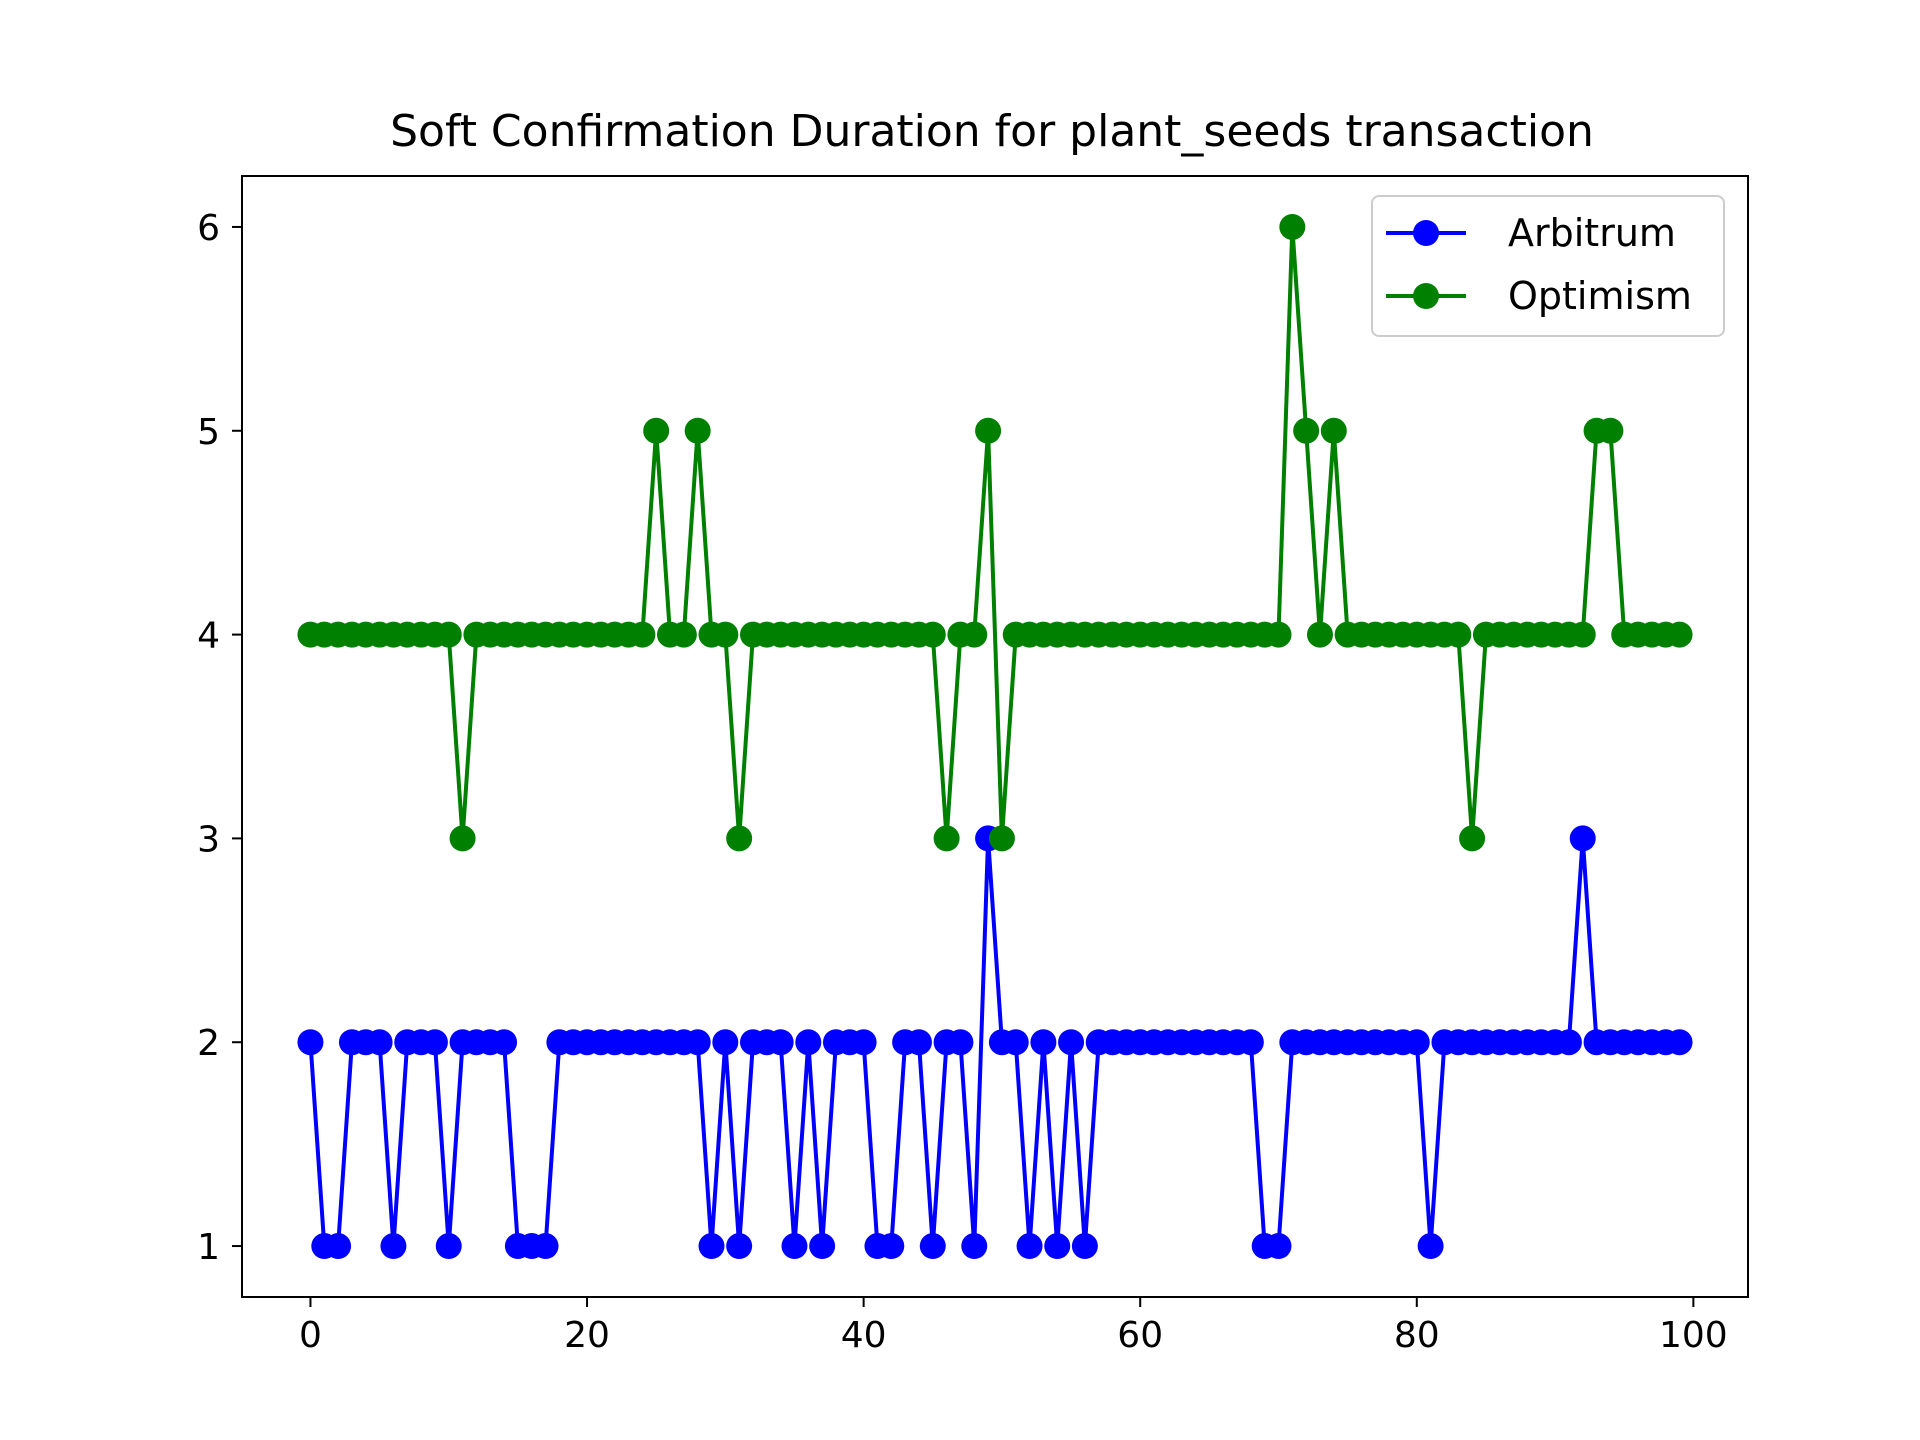 Image resolution: width=1920 pixels, height=1440 pixels. I want to click on x-tick-label: 0, so click(310, 1335).